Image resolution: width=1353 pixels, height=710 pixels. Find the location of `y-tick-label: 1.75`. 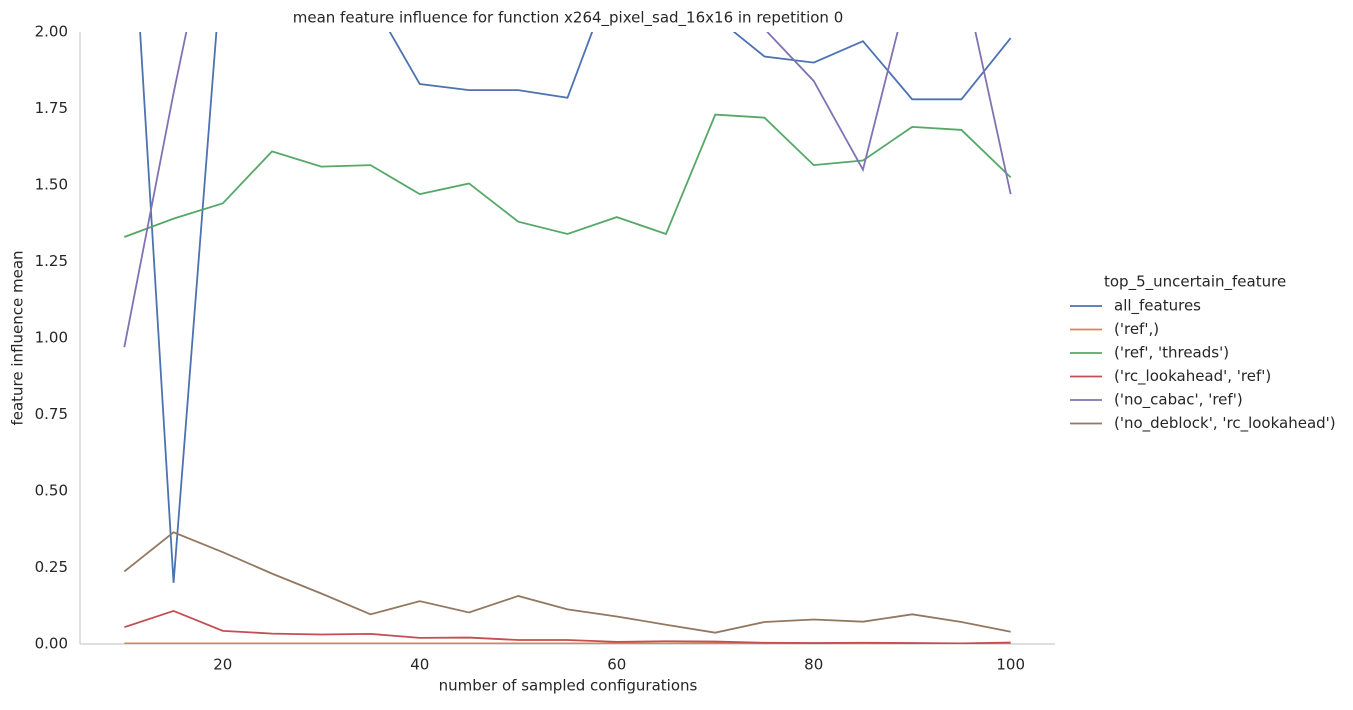

y-tick-label: 1.75 is located at coordinates (51, 108).